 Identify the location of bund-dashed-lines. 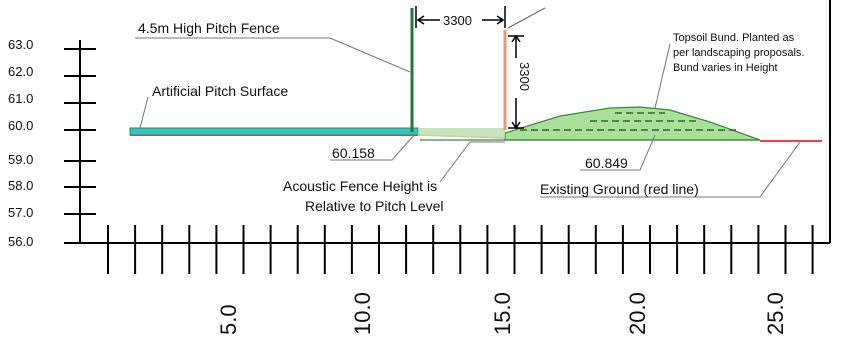
(630, 121).